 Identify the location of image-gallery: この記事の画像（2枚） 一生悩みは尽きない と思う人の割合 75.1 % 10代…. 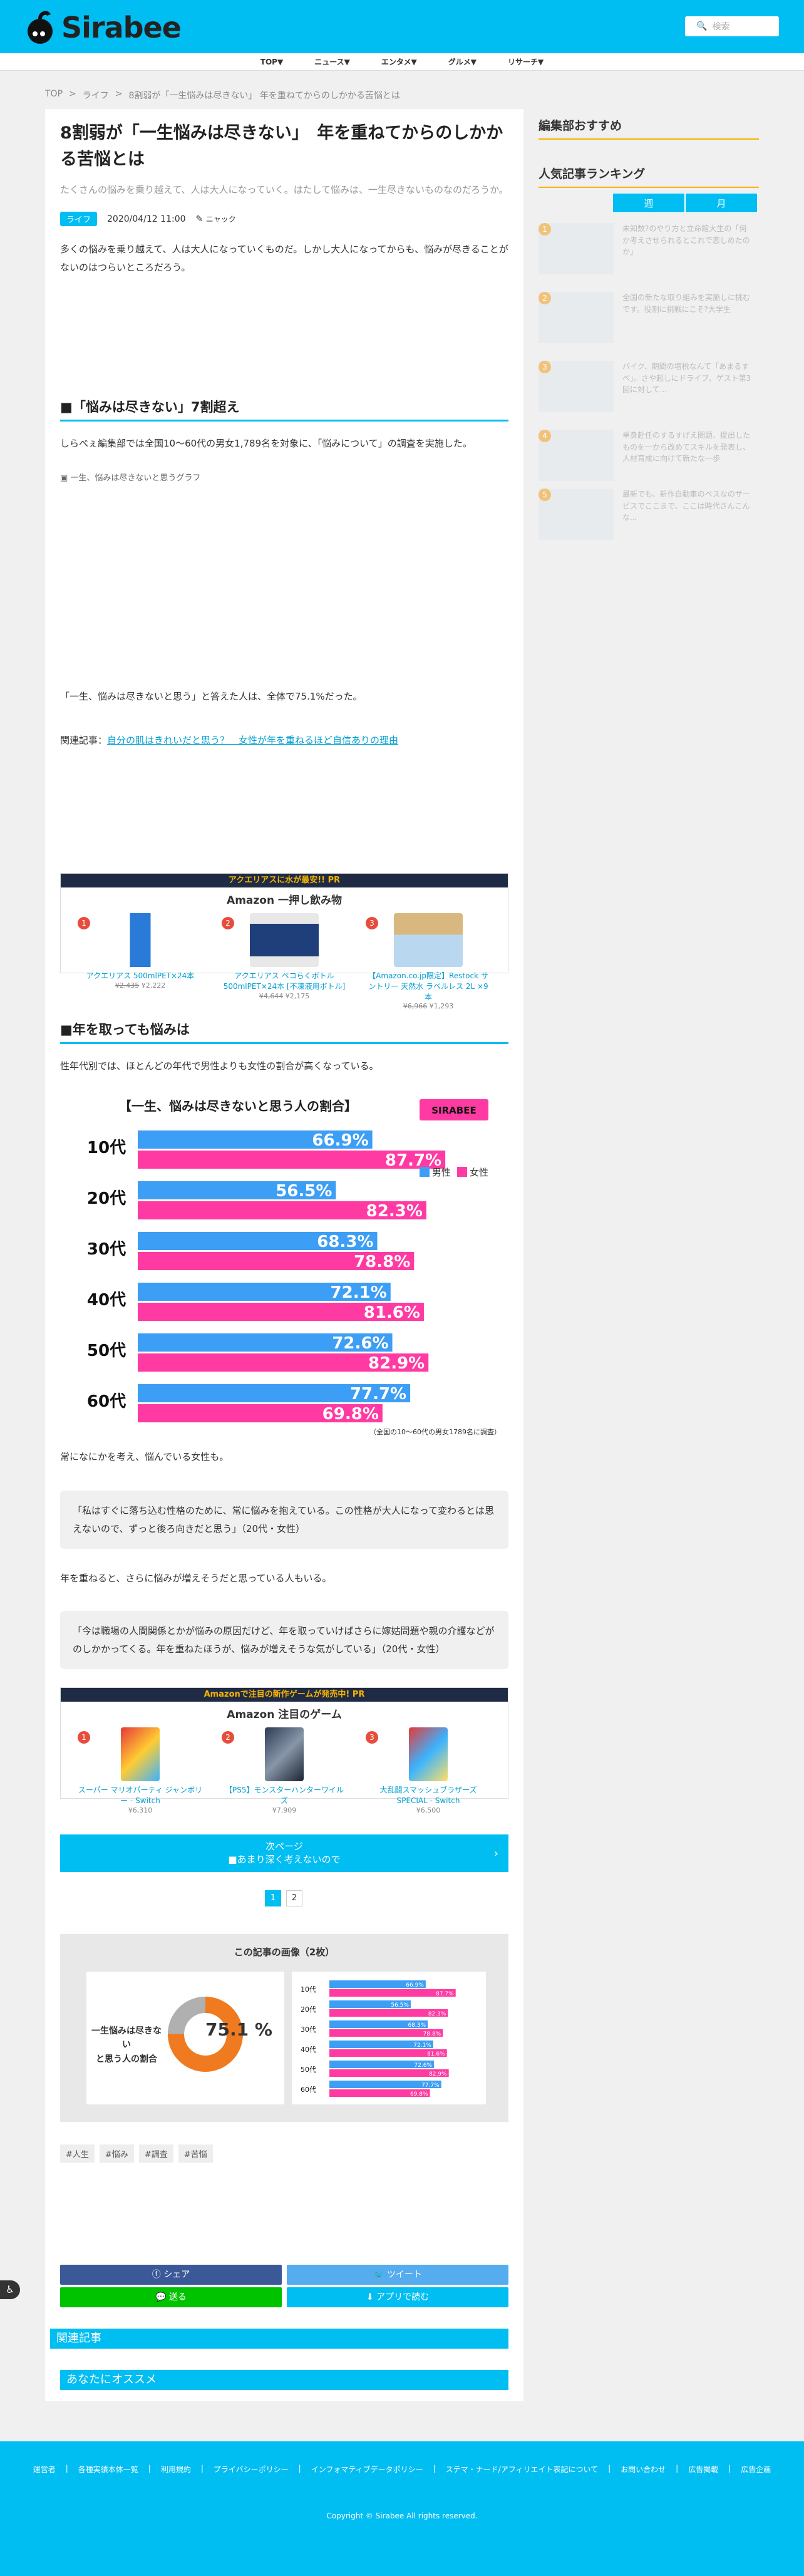
(284, 2028).